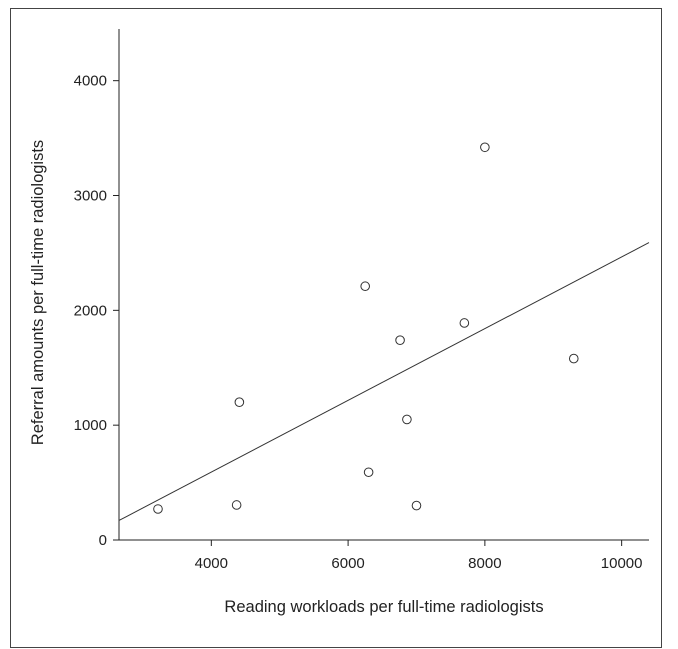 This screenshot has width=678, height=649. Describe the element at coordinates (211, 563) in the screenshot. I see `x-tick-label: 4000` at that location.